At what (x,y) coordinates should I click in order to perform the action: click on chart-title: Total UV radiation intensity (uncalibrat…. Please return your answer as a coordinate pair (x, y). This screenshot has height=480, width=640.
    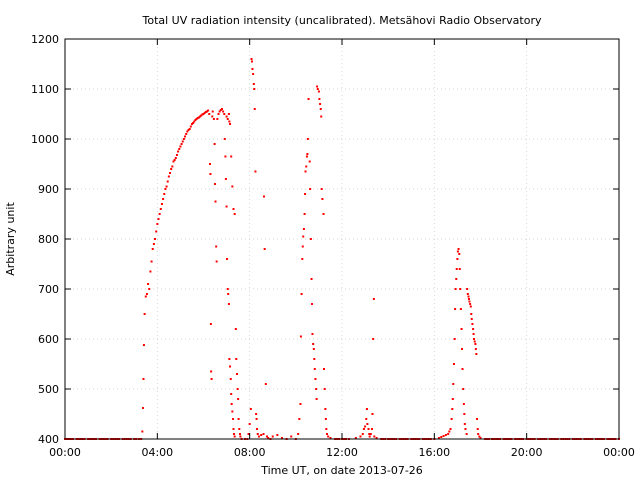
    Looking at the image, I should click on (342, 20).